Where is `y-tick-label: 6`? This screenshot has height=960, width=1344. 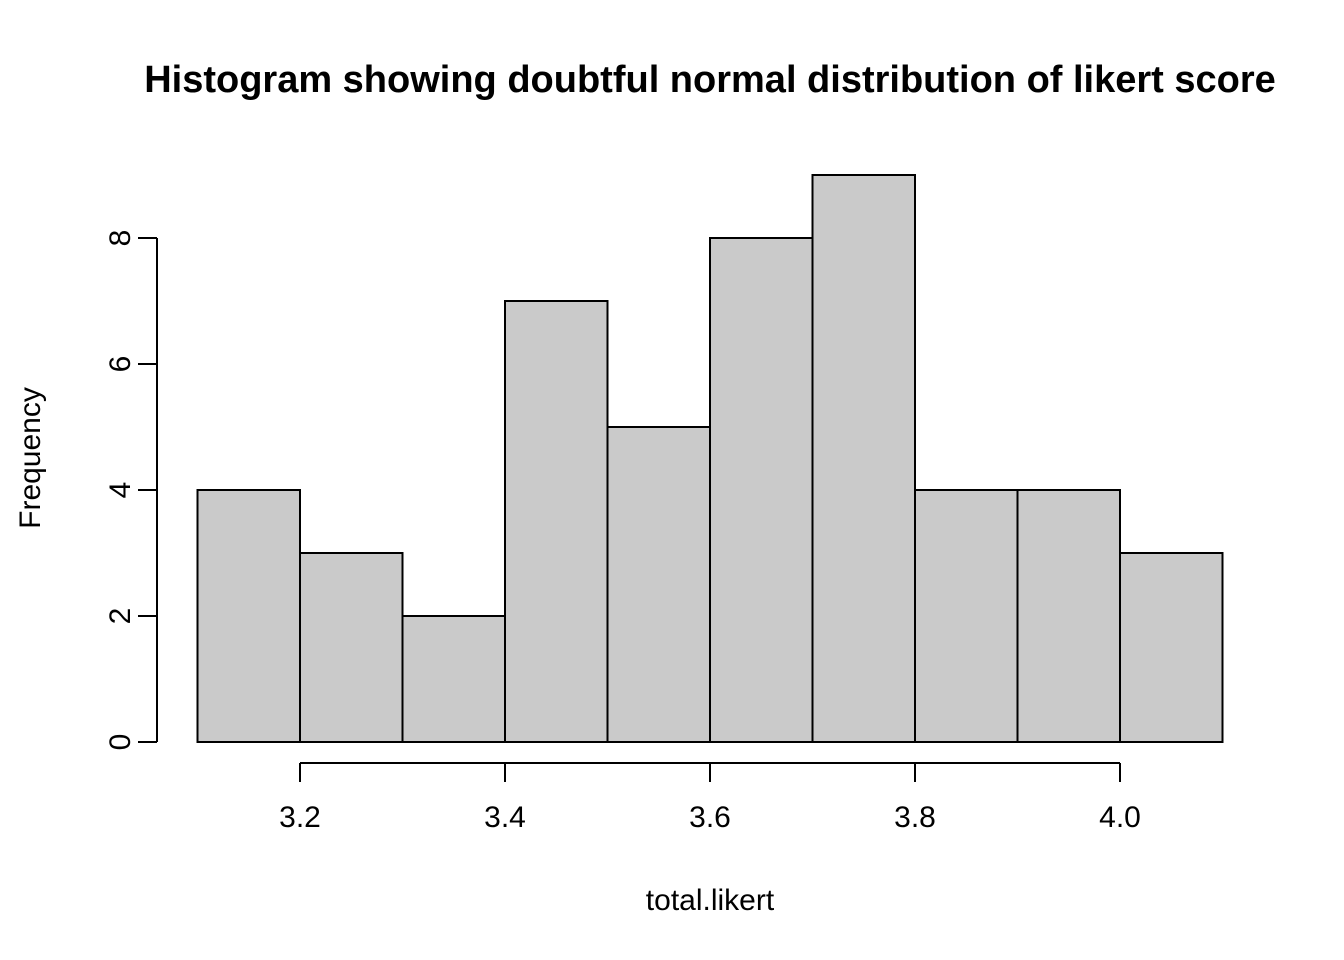 y-tick-label: 6 is located at coordinates (120, 364).